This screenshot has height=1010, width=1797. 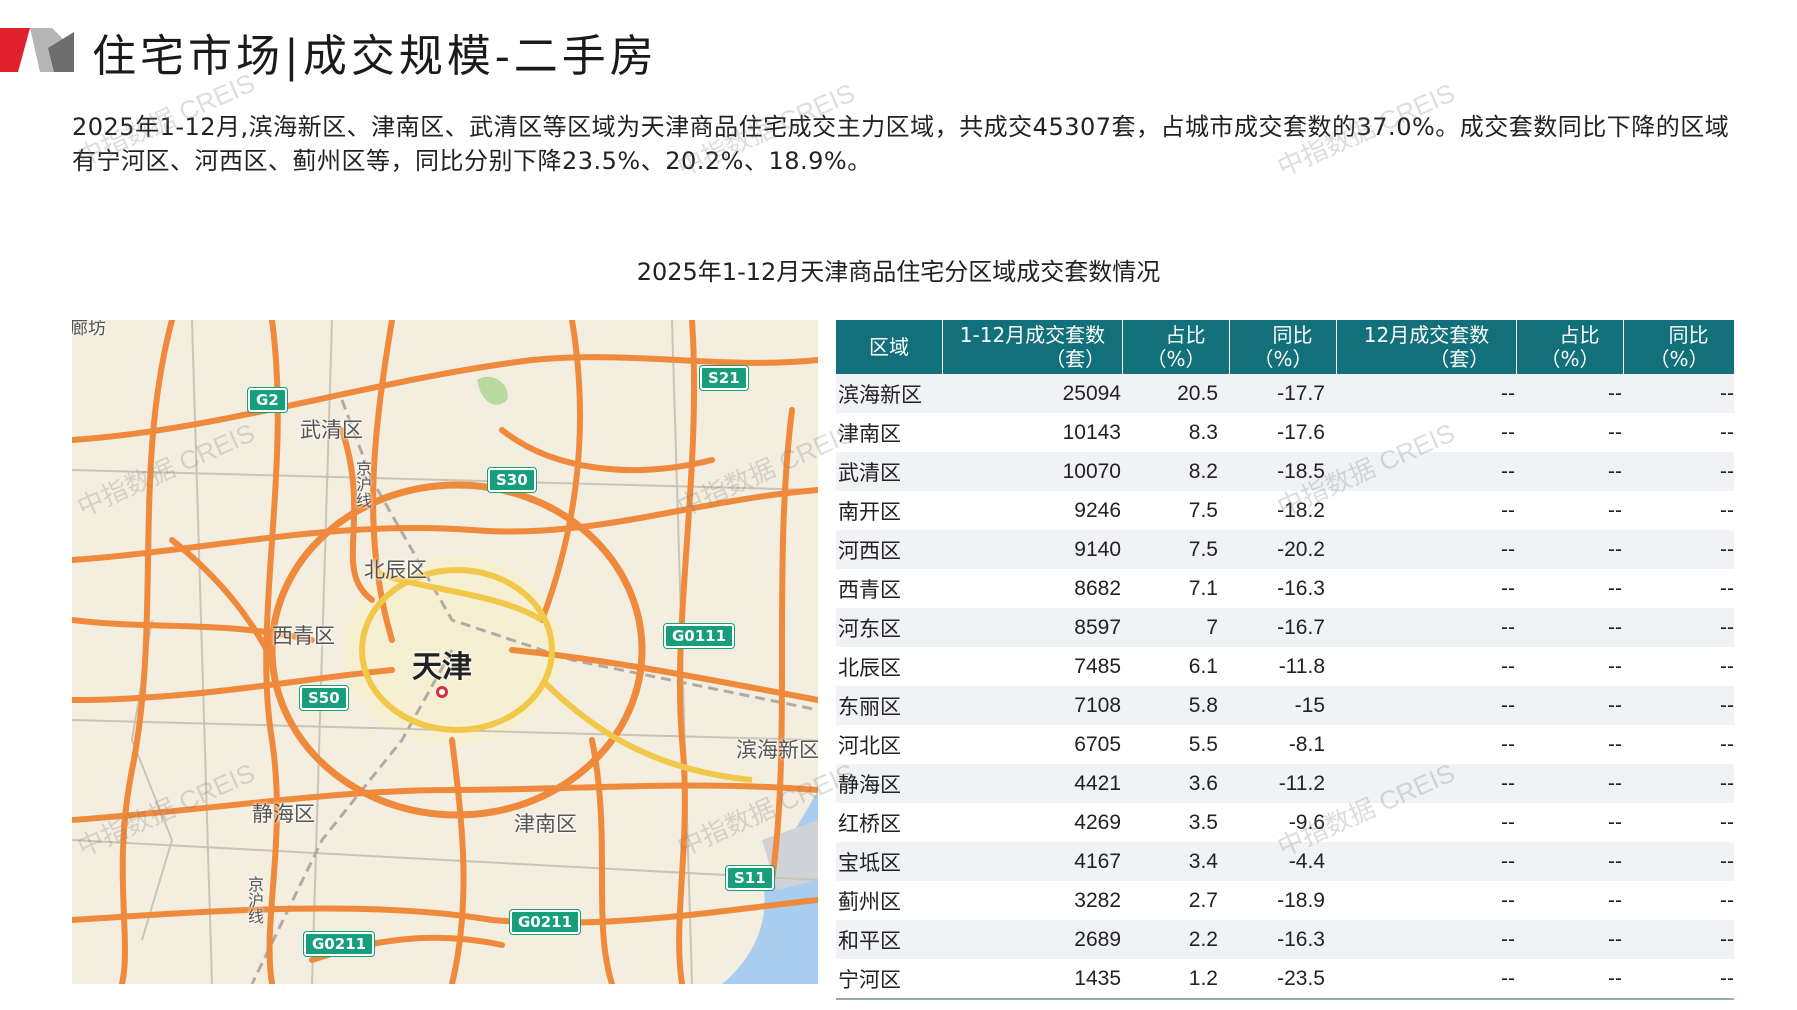 I want to click on table-row: 西青区 8682 7.1 -16.3 -- -- --, so click(x=1285, y=588).